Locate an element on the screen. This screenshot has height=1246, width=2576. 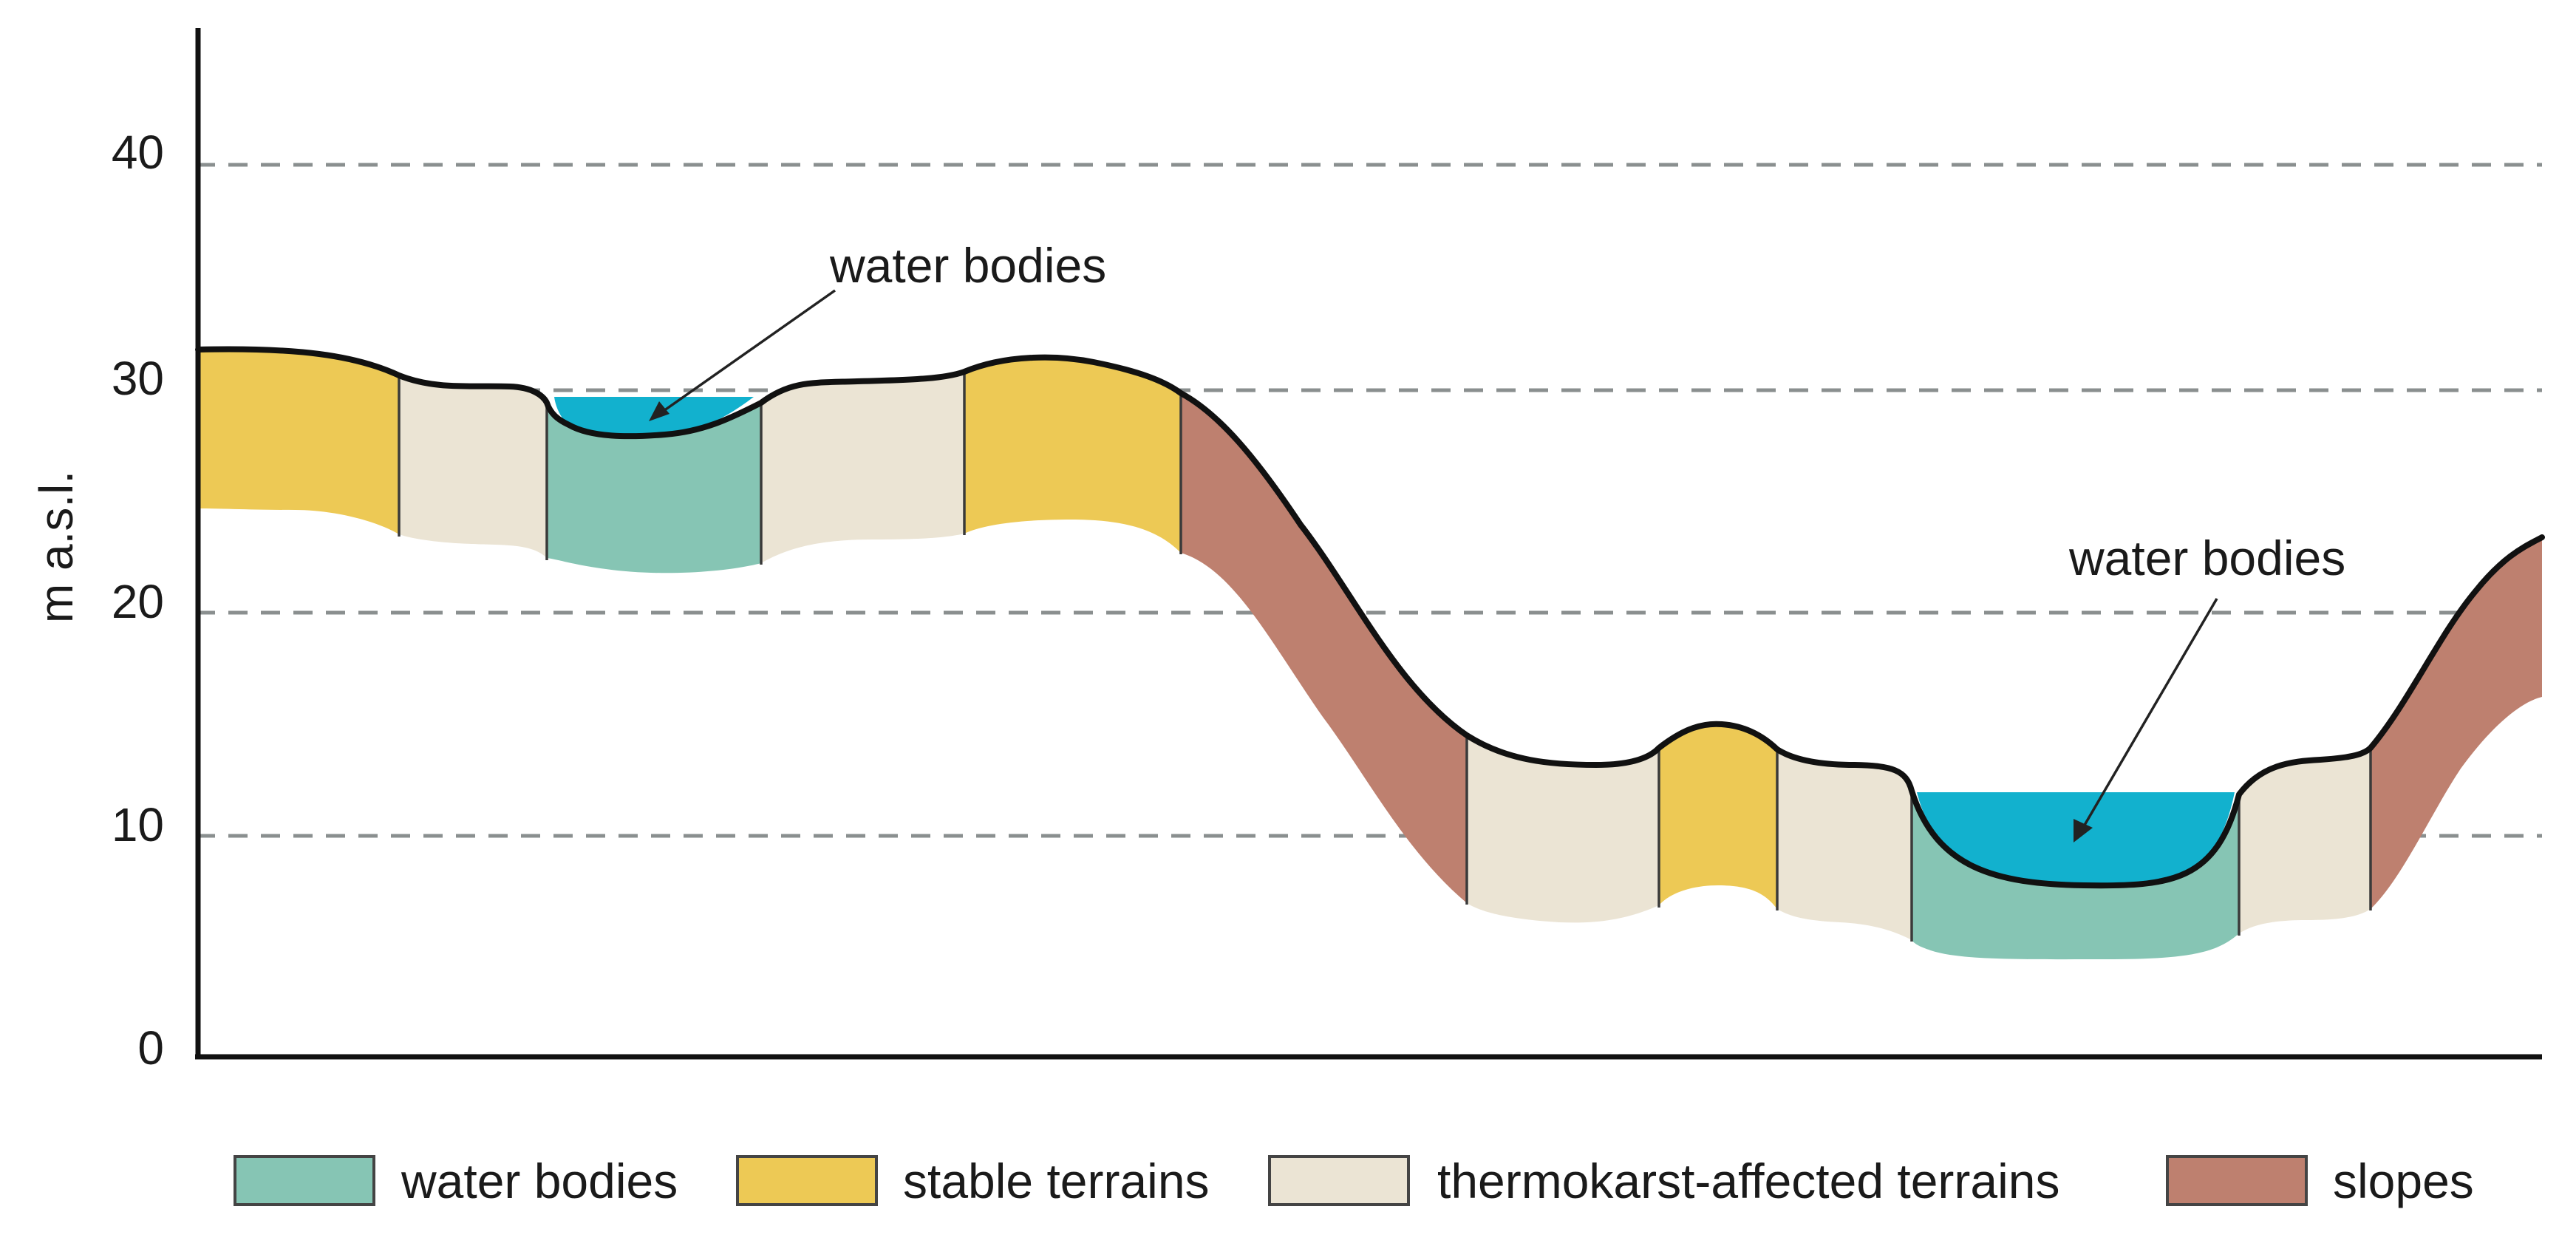
y-tick-30: 30 is located at coordinates (138, 378).